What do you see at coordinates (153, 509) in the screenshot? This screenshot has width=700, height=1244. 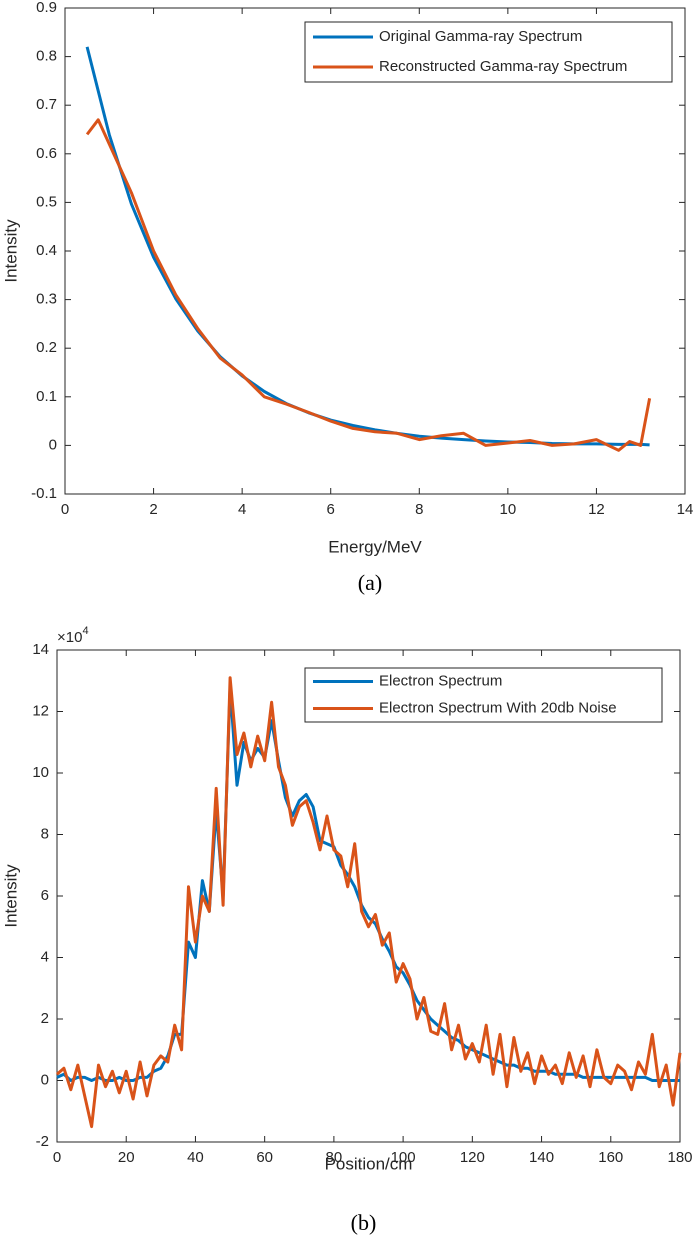 I see `x-tick-label: 2` at bounding box center [153, 509].